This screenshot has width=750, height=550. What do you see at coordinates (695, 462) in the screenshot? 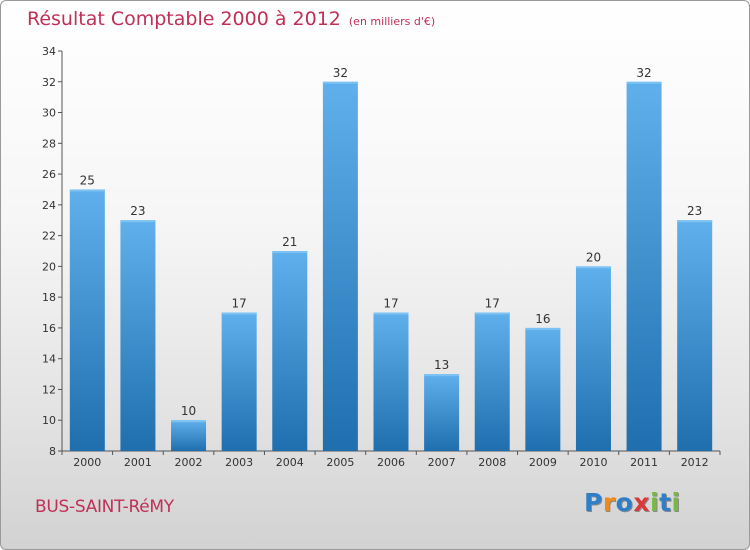
I see `x-tick-label: 2012` at bounding box center [695, 462].